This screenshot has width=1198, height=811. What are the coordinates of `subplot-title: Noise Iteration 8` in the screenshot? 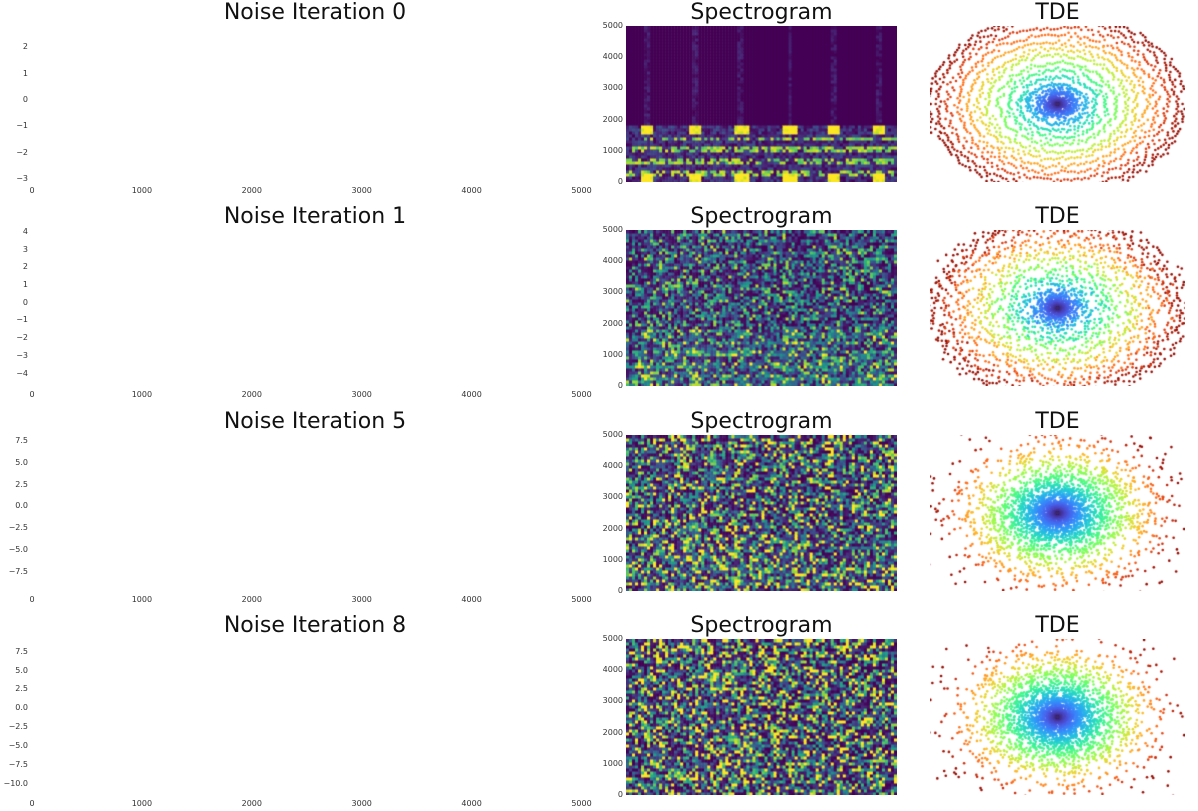 It's located at (315, 625).